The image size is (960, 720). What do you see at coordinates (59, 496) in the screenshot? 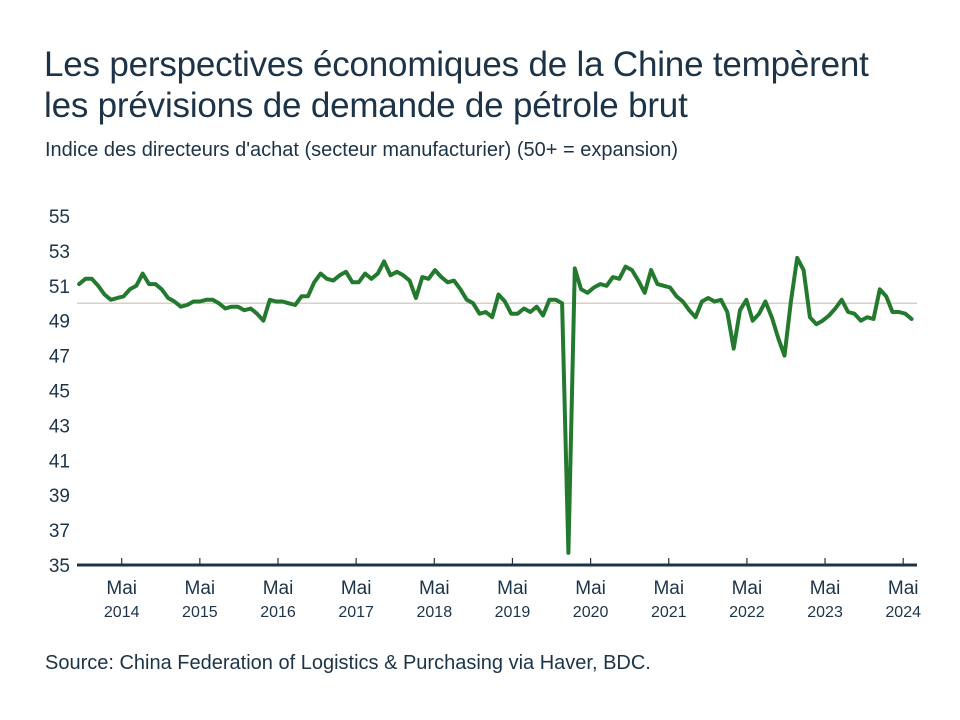
I see `y-tick-label: 39` at bounding box center [59, 496].